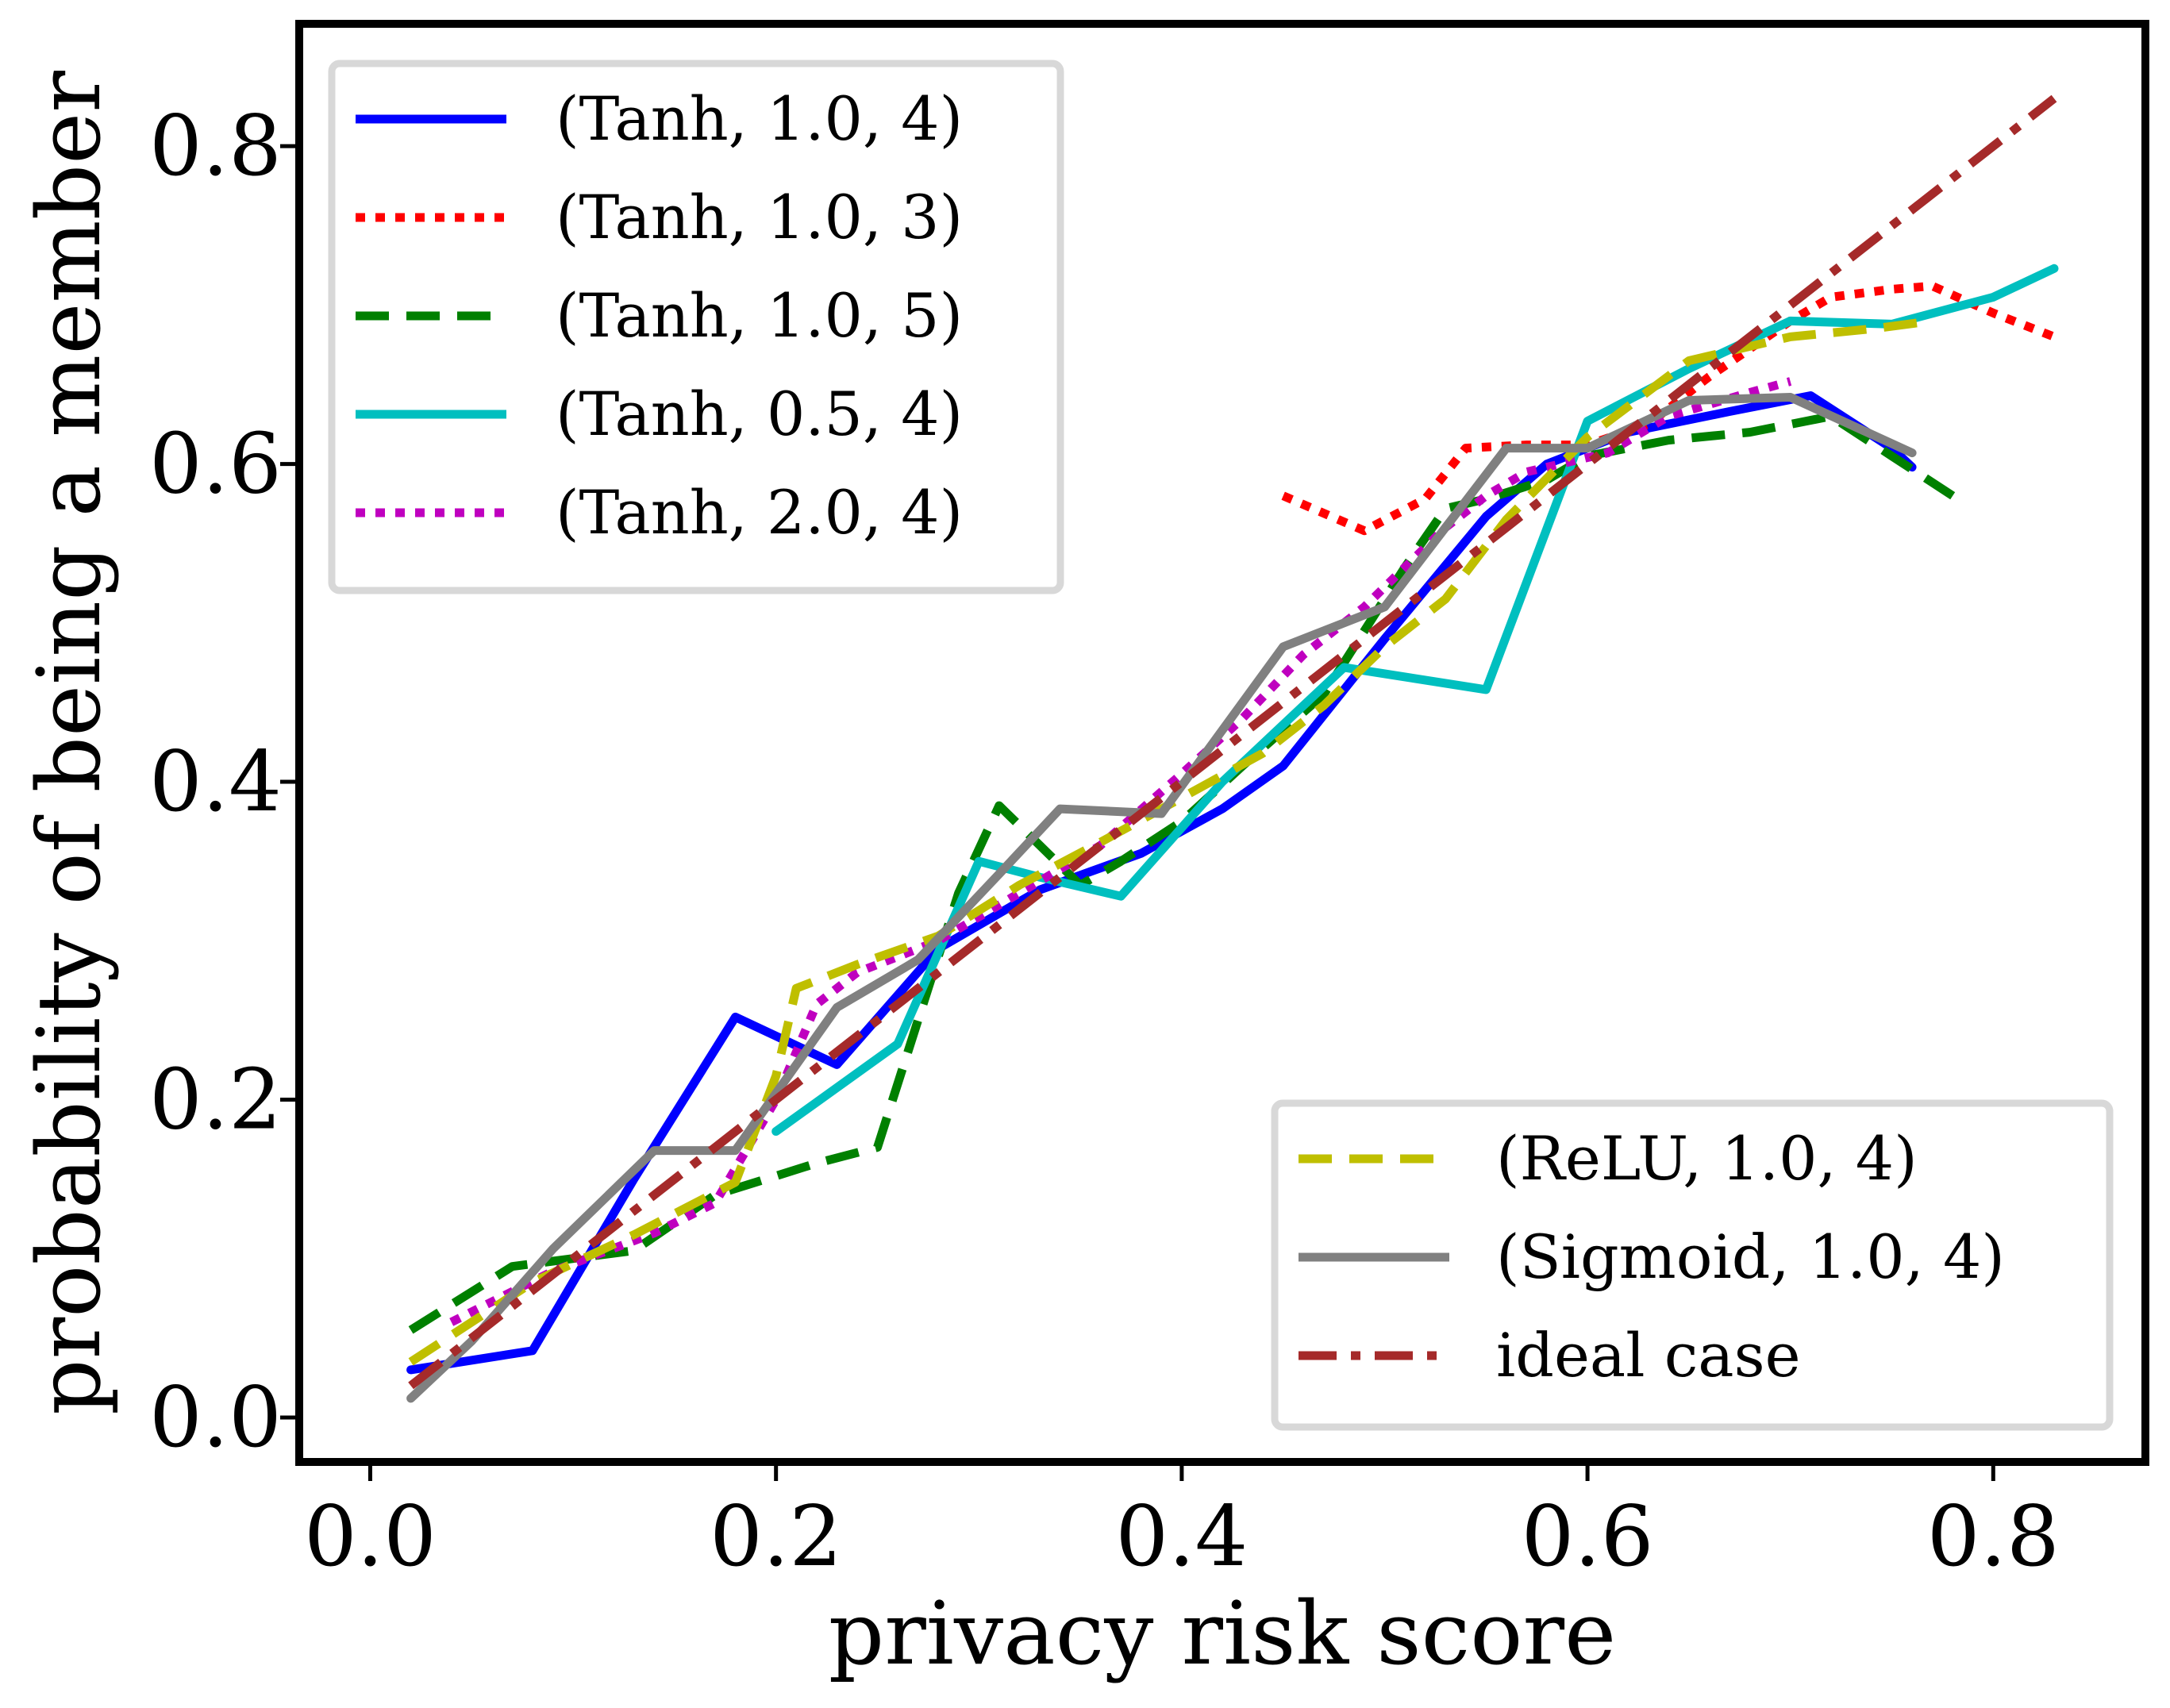 The image size is (2170, 1708). Describe the element at coordinates (1707, 1158) in the screenshot. I see `legend-label-relu-1-0-4: (ReLU, 1.0, 4)` at that location.